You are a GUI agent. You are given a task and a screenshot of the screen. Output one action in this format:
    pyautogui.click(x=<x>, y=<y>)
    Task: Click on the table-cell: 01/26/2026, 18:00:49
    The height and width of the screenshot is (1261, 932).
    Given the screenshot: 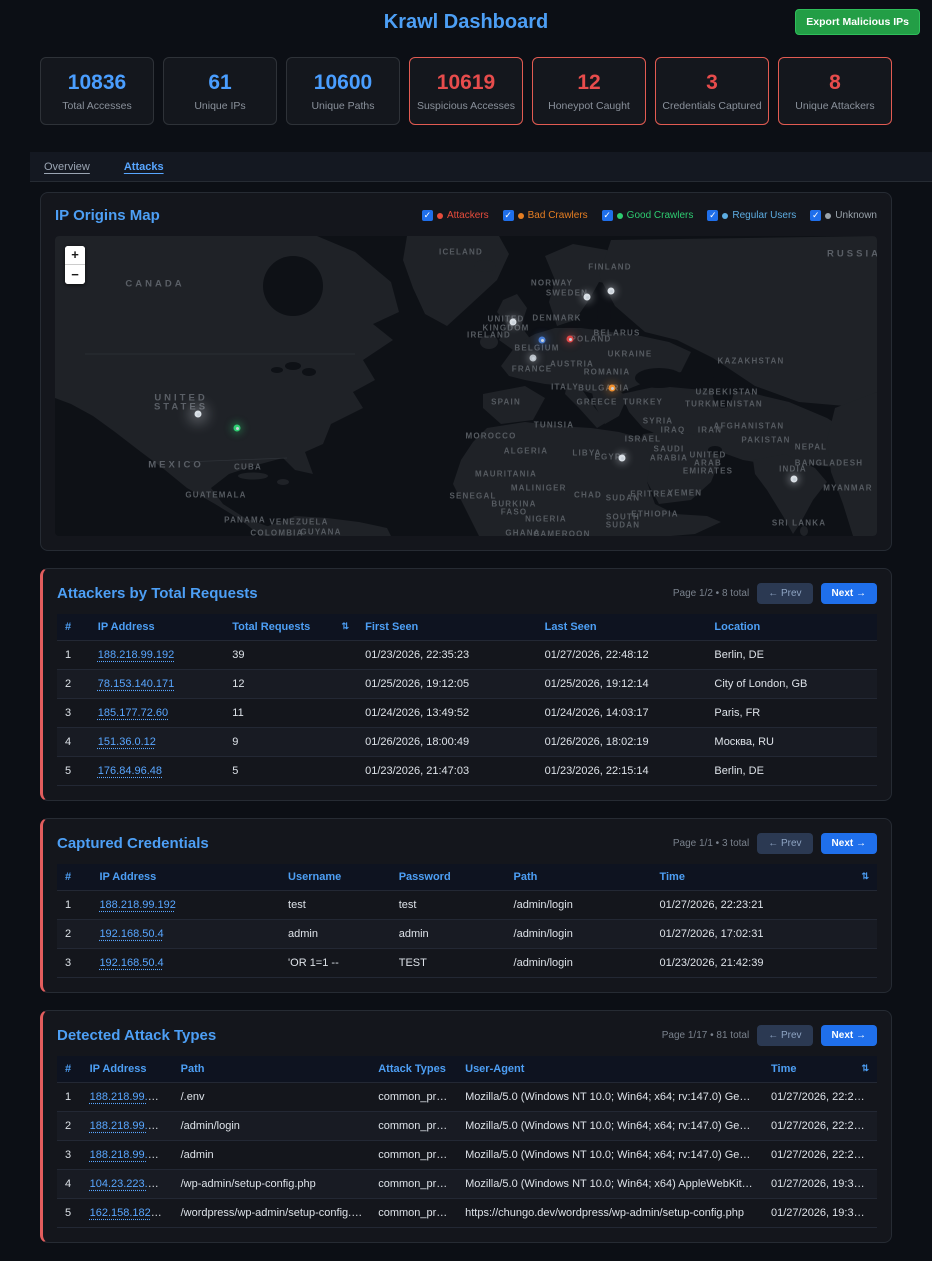 What is the action you would take?
    pyautogui.click(x=447, y=742)
    